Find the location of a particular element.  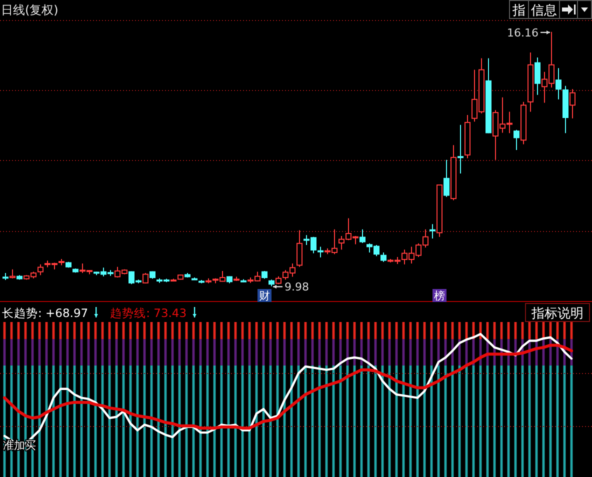

text: 指 is located at coordinates (519, 11).